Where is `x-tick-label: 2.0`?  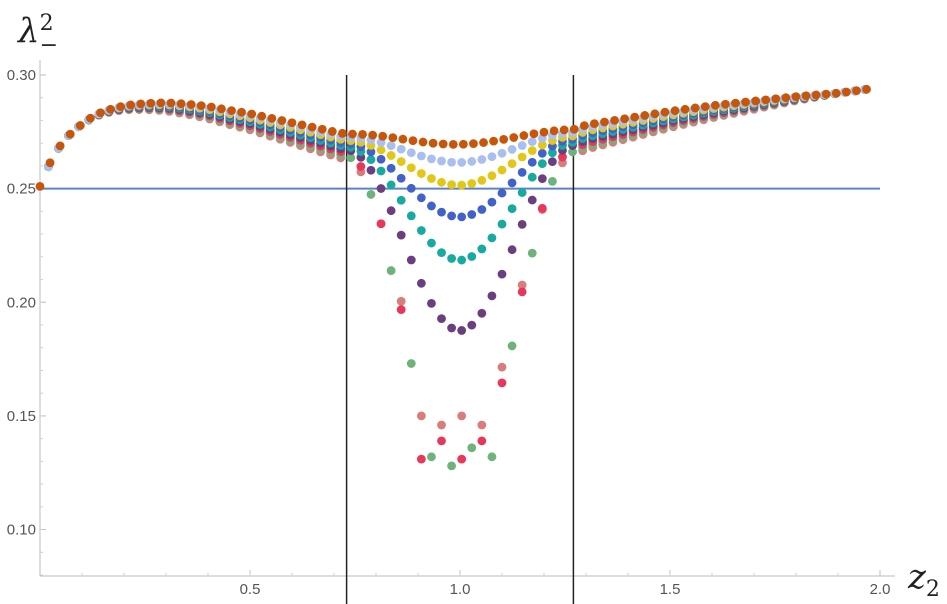 x-tick-label: 2.0 is located at coordinates (880, 589).